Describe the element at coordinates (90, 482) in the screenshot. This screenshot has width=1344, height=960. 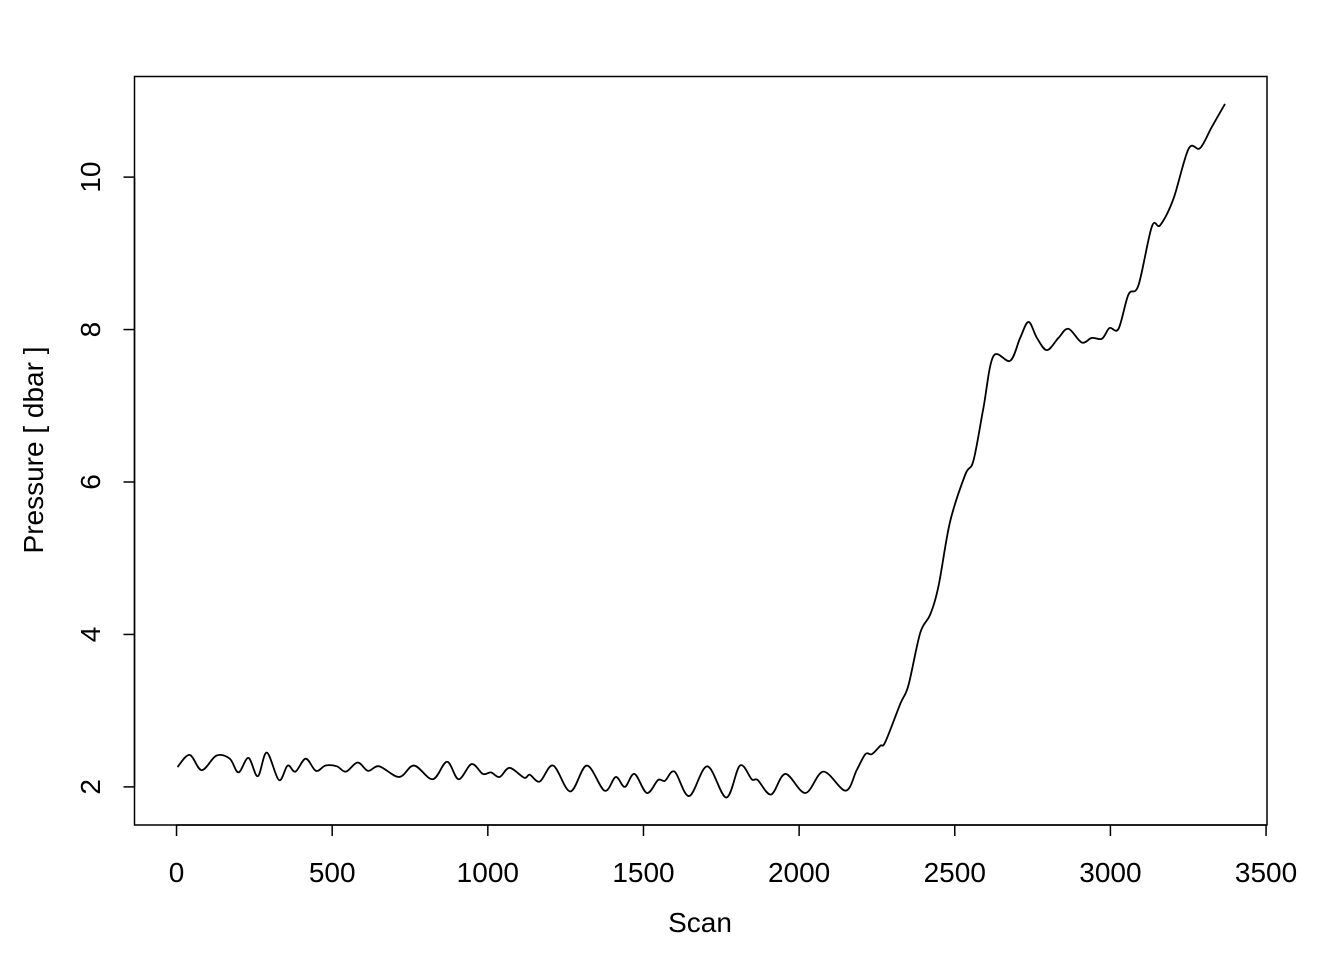
I see `y-tick-label: 6` at that location.